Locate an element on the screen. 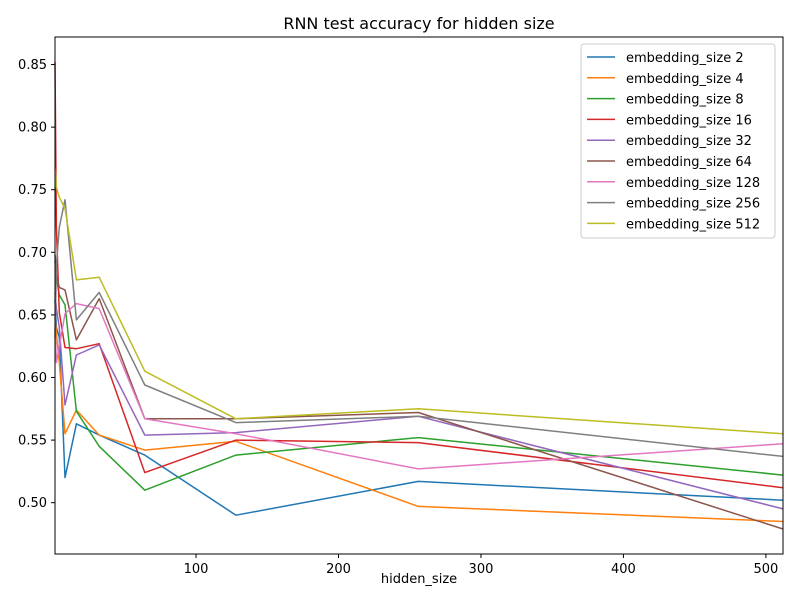 The image size is (800, 600). legend-label-1: embedding_size 4 is located at coordinates (685, 79).